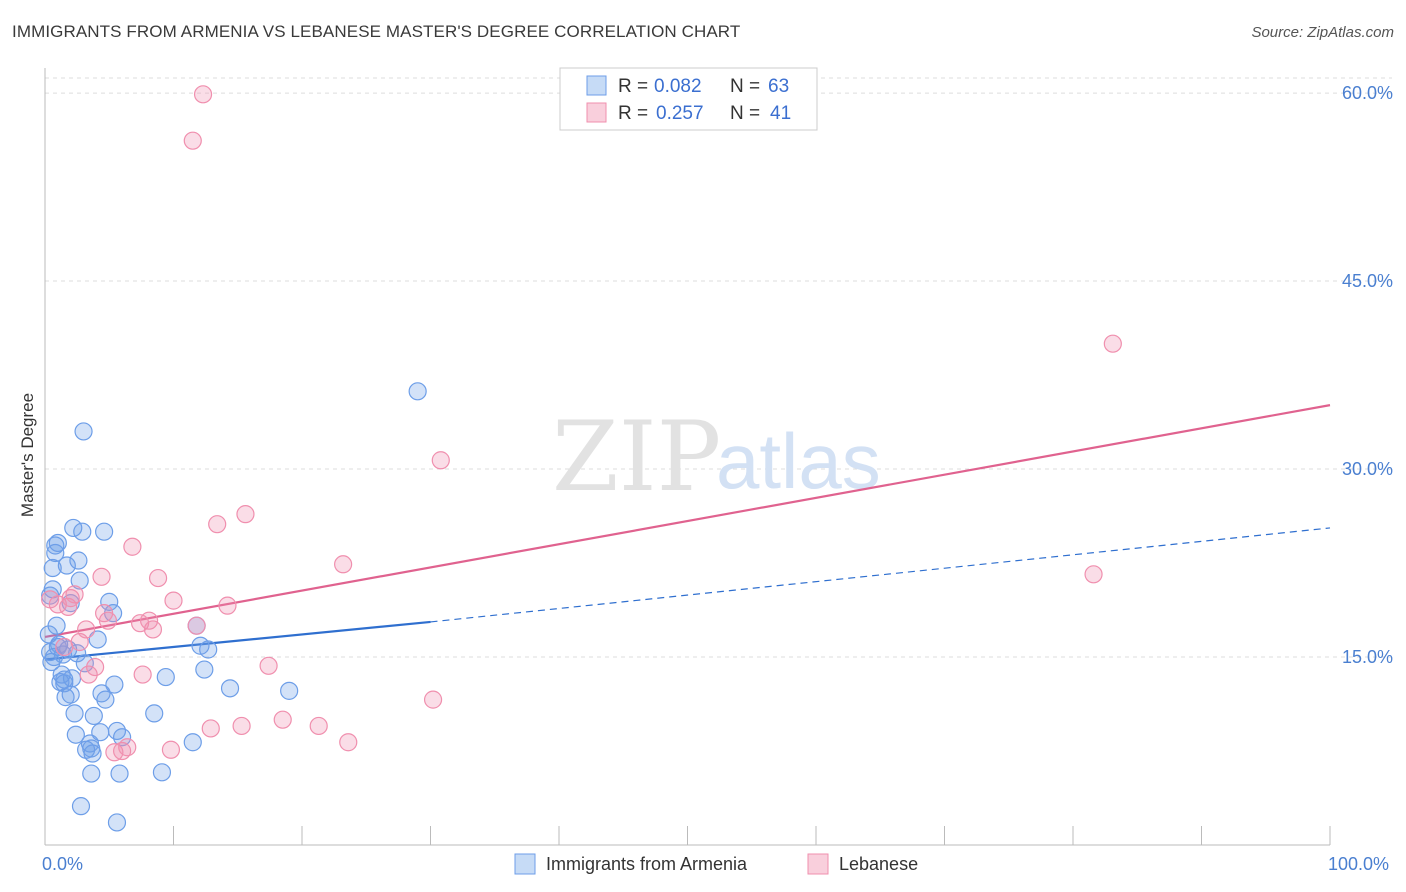  Describe the element at coordinates (1322, 32) in the screenshot. I see `source-label: Source: ZipAtlas.com` at that location.